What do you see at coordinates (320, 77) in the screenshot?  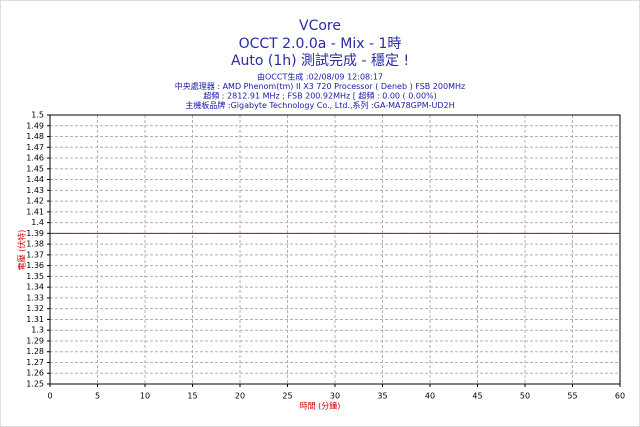 I see `info-line: 由OCCT生成 :02/08/09 12:08:17` at bounding box center [320, 77].